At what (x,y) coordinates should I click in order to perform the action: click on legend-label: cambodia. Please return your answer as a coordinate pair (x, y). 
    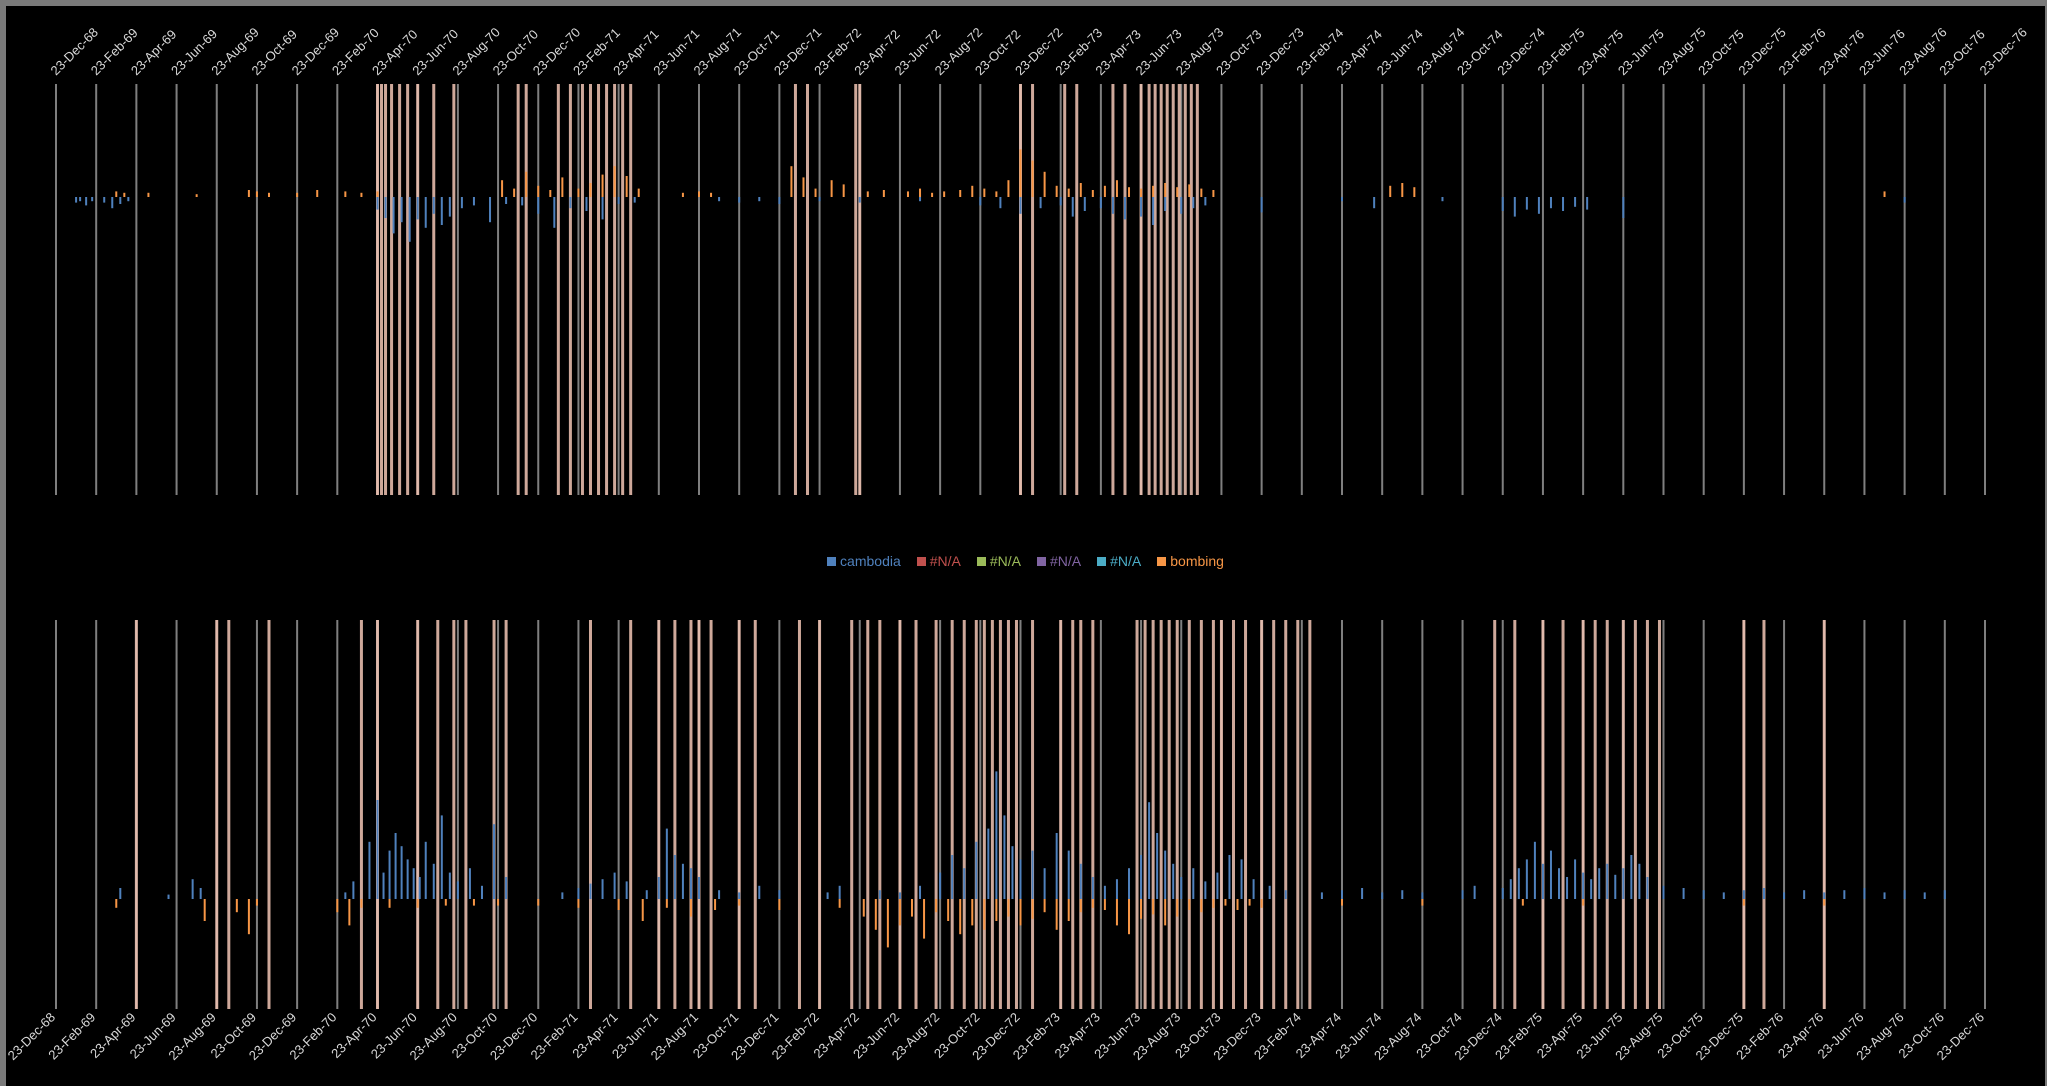
    Looking at the image, I should click on (870, 561).